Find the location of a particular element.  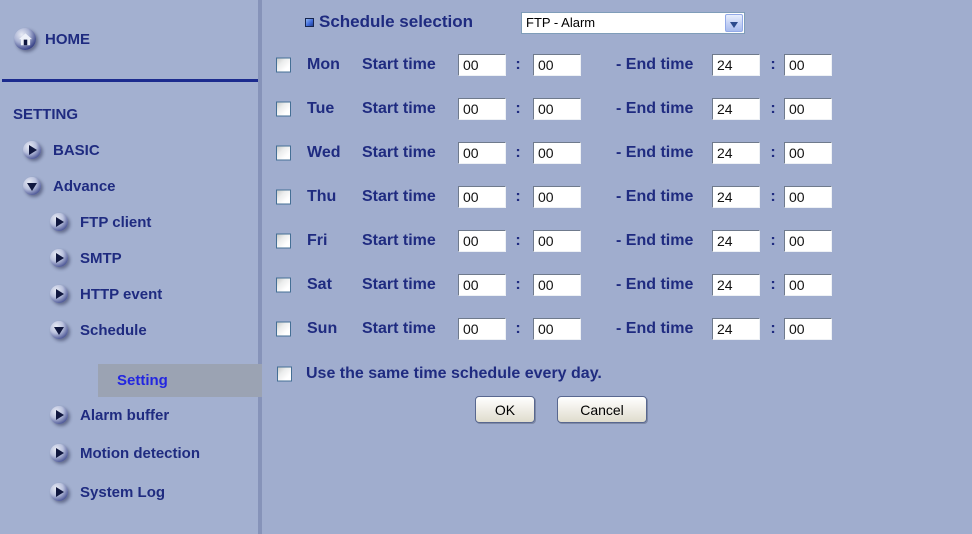

same-schedule-row: Use the same time schedule every day. is located at coordinates (486, 374).